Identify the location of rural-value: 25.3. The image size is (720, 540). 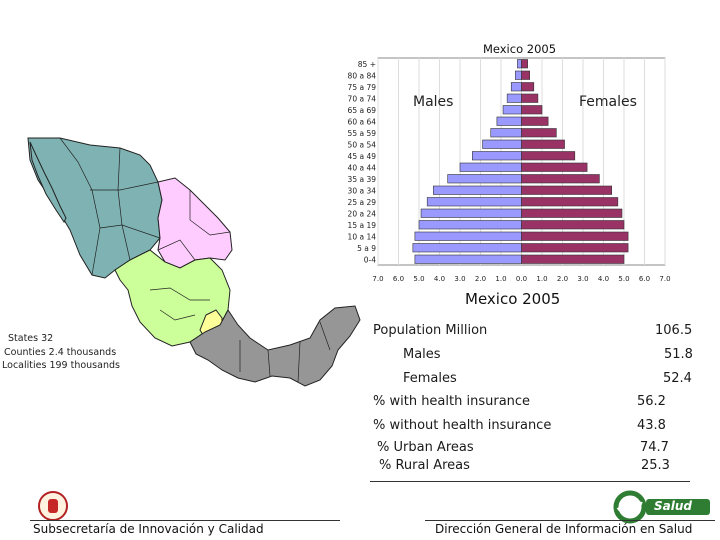
(655, 465).